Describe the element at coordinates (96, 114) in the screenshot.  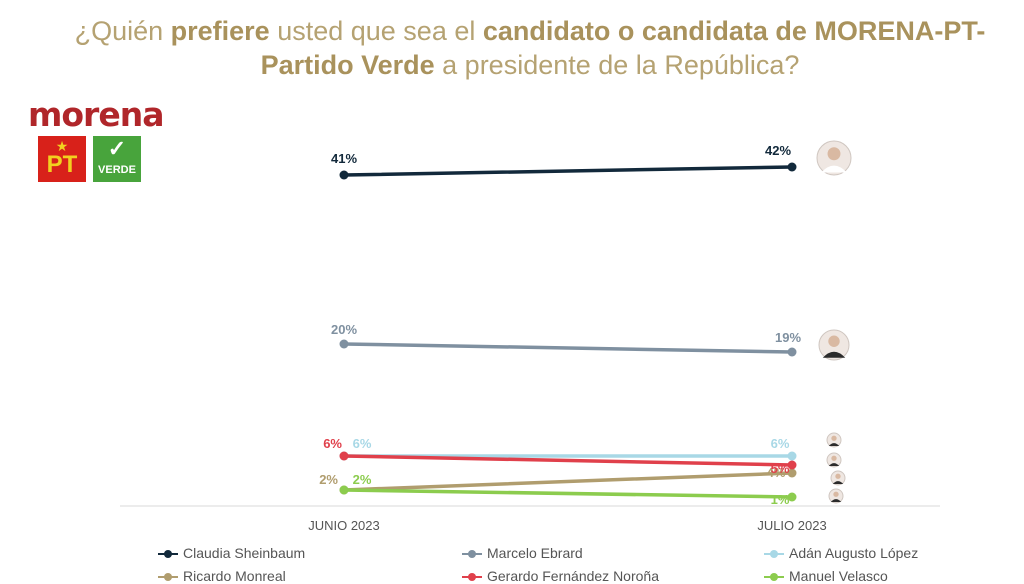
I see `morena-logo: morena` at that location.